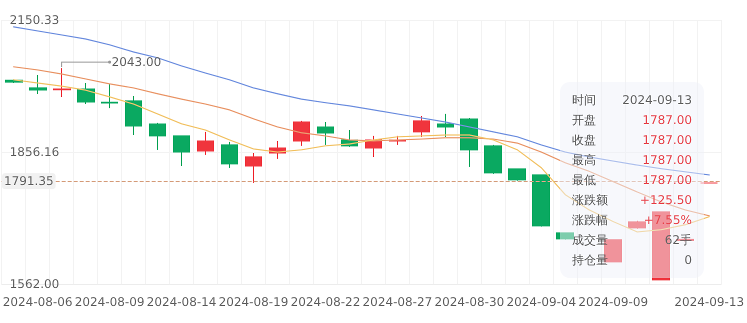  What do you see at coordinates (37, 302) in the screenshot?
I see `x-tick-label: 2024-08-06` at bounding box center [37, 302].